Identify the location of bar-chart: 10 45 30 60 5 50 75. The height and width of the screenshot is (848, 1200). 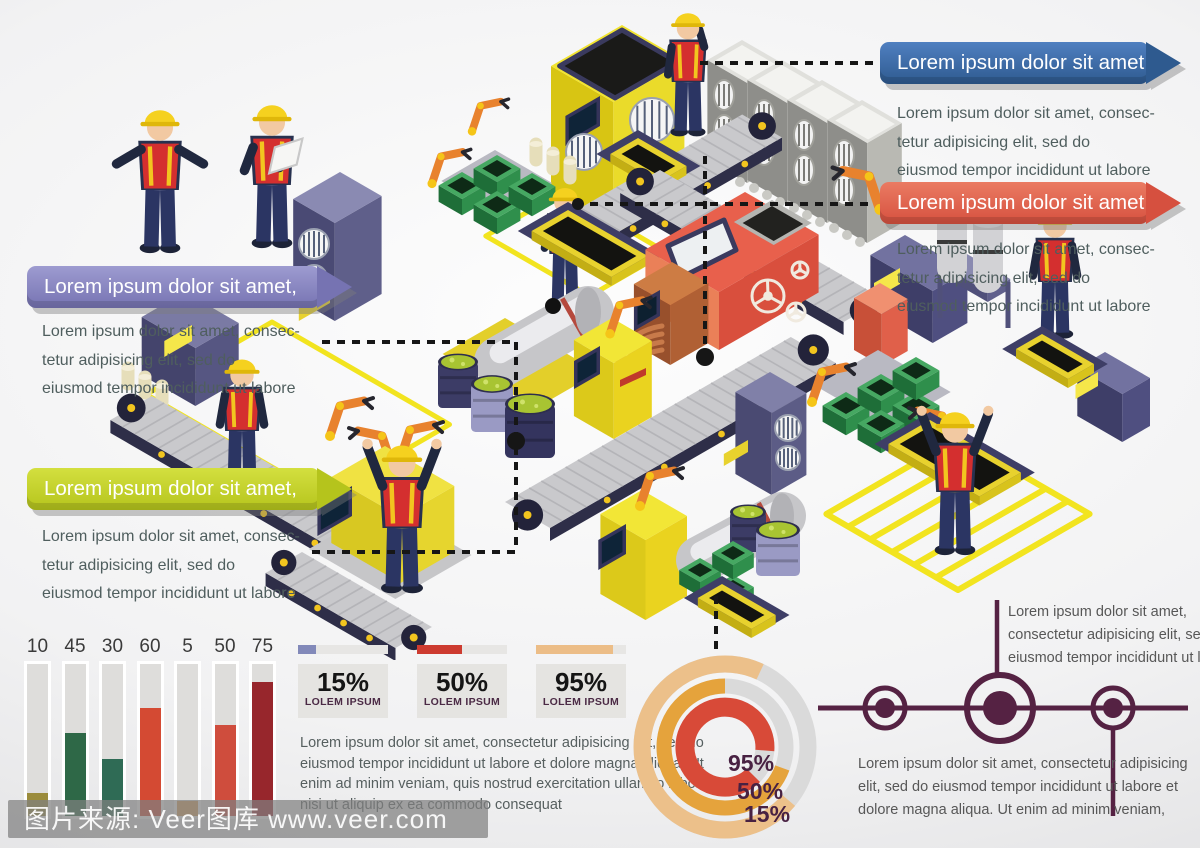
(153, 742).